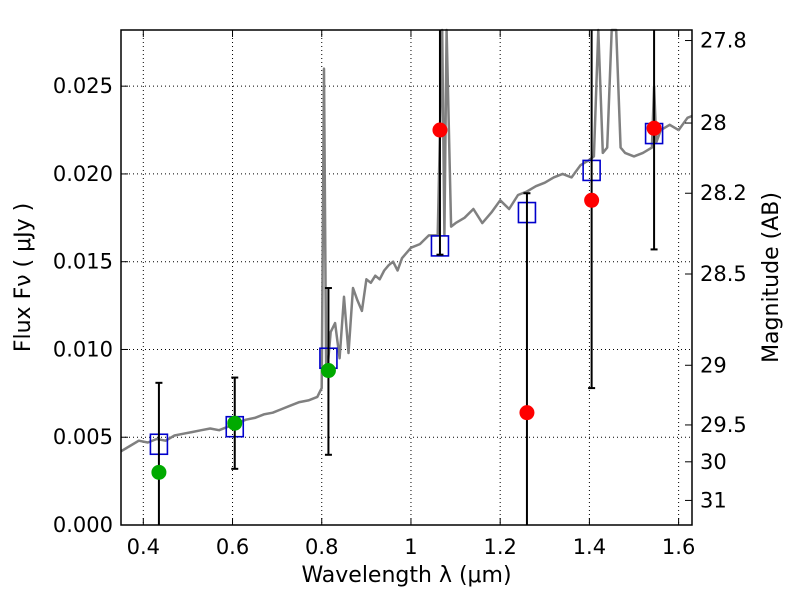 The height and width of the screenshot is (604, 800). What do you see at coordinates (143, 547) in the screenshot?
I see `x-tick-label: 0.4` at bounding box center [143, 547].